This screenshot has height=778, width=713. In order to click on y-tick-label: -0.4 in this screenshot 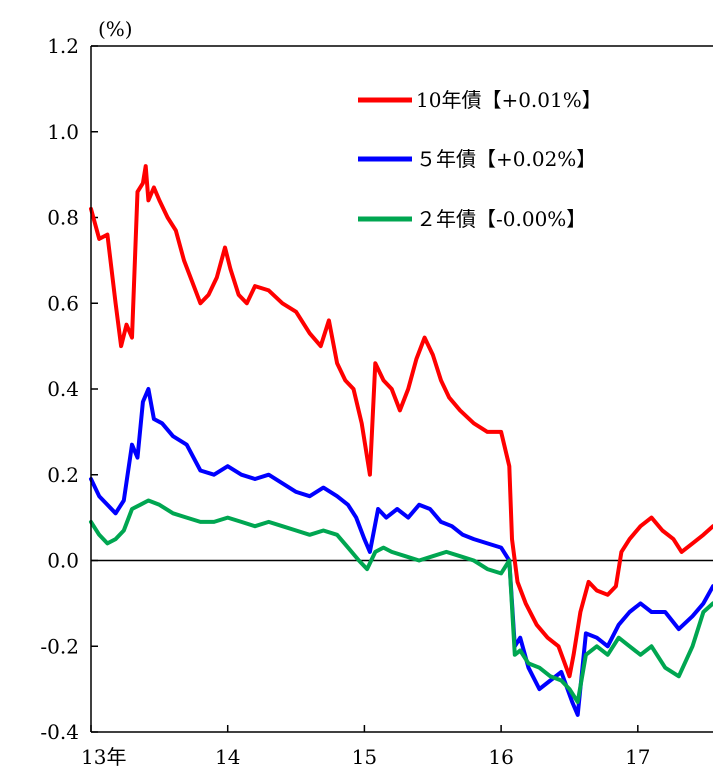, I will do `click(59, 732)`.